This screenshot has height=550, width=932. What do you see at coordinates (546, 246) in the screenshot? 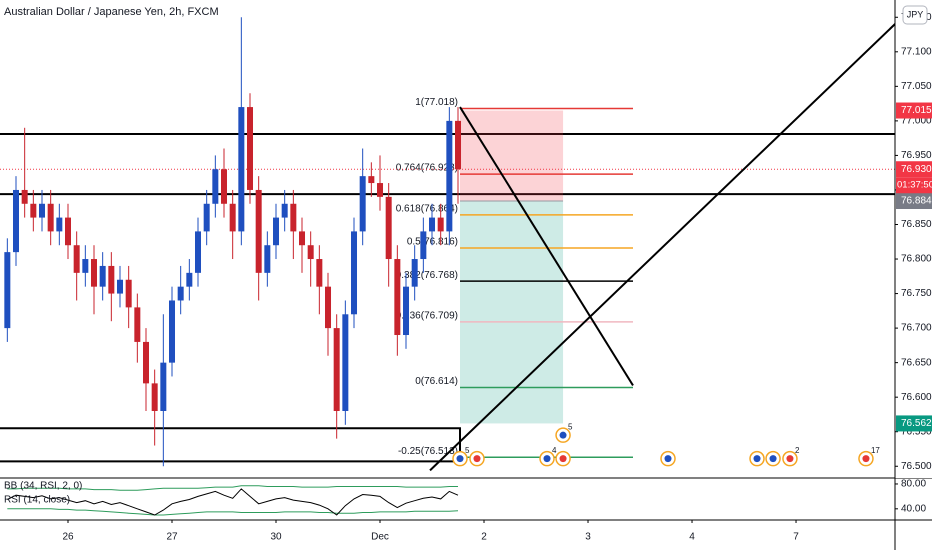
I see `trend-line` at bounding box center [546, 246].